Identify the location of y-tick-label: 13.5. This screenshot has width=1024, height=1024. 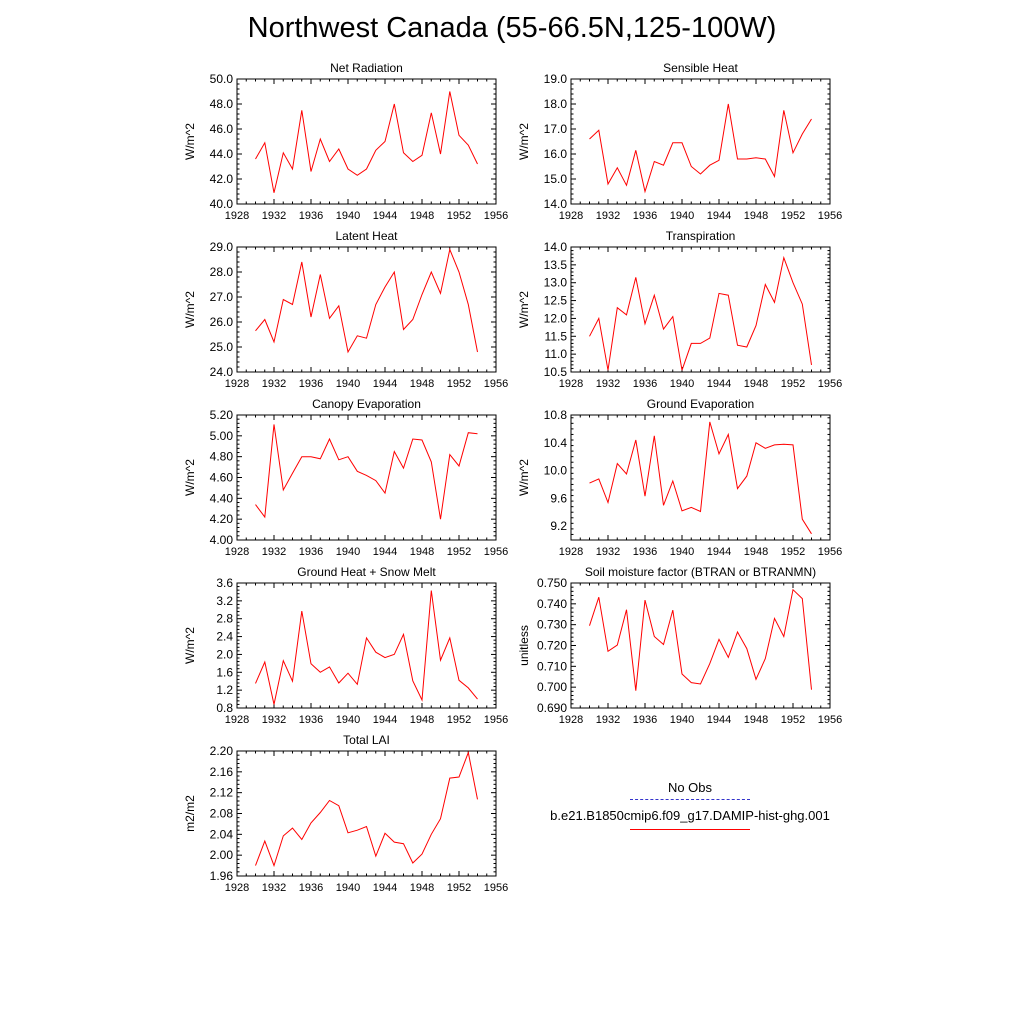
(556, 265).